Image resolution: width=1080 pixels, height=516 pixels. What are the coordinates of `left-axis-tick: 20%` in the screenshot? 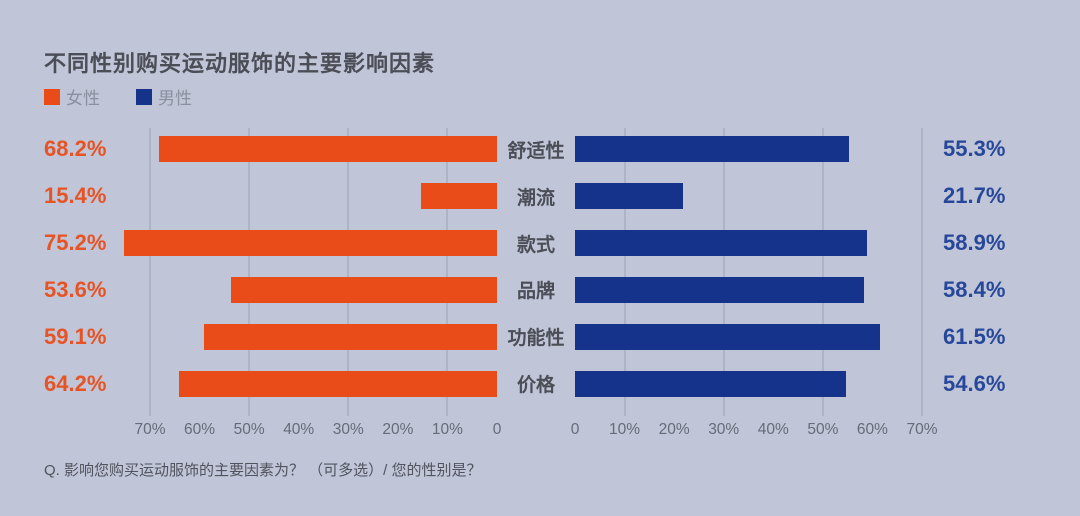 It's located at (398, 429).